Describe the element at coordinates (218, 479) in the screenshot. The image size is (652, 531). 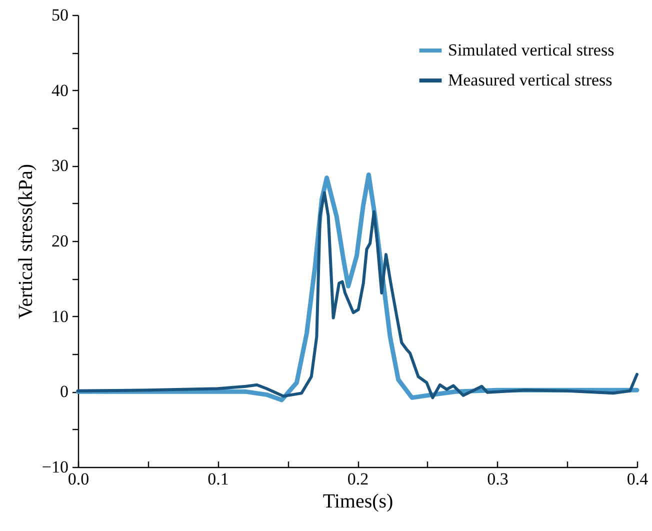
I see `x-tick-label: 0.1` at that location.